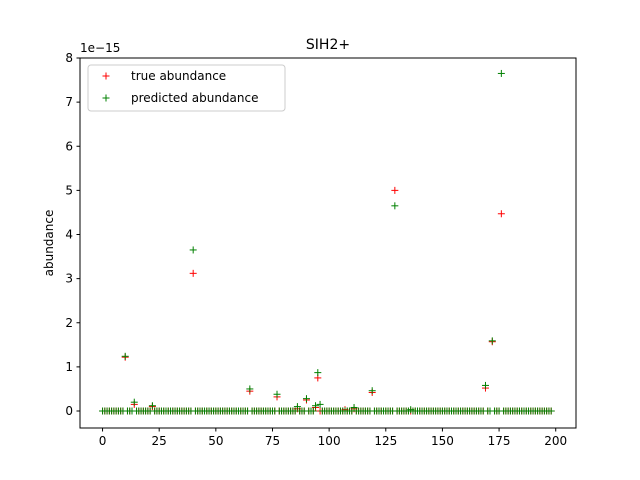  Describe the element at coordinates (159, 441) in the screenshot. I see `x-tick-label: 25` at that location.